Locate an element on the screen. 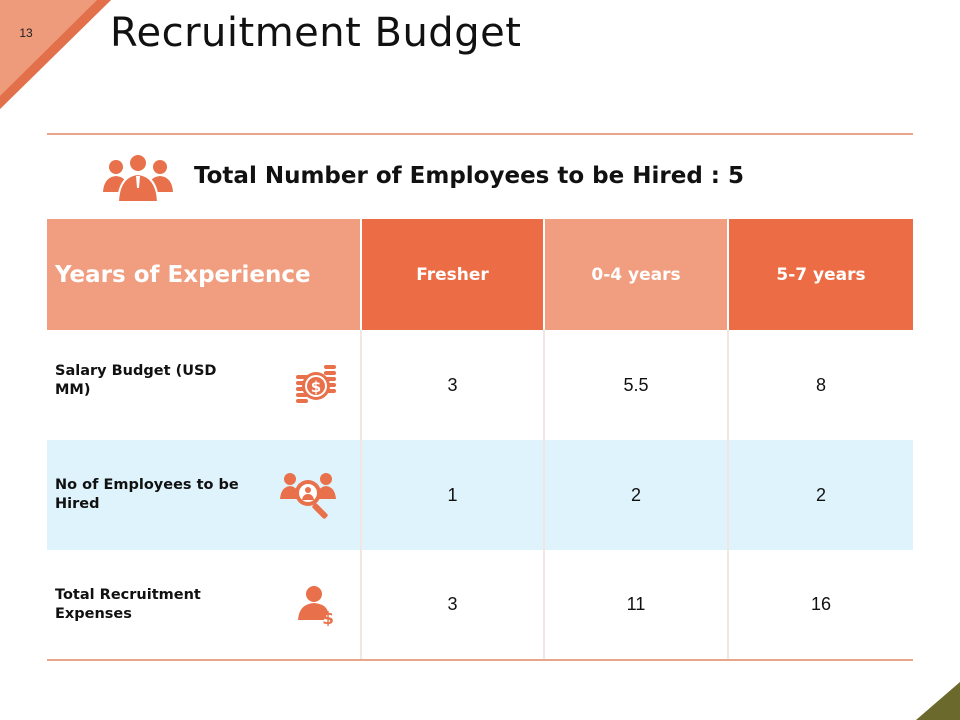 The height and width of the screenshot is (720, 960). cell-expenses-5-7: 16 is located at coordinates (821, 604).